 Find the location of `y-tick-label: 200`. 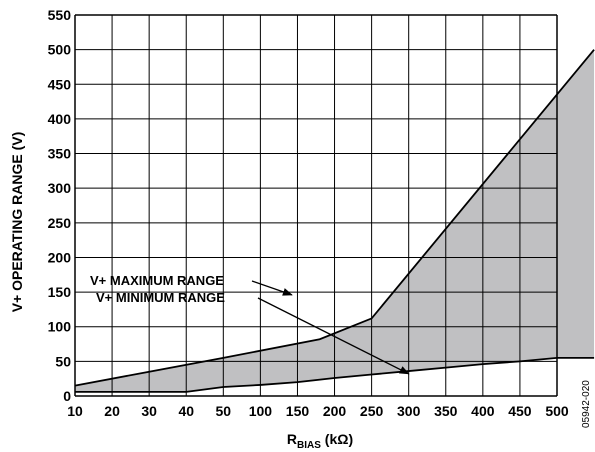

y-tick-label: 200 is located at coordinates (60, 257).